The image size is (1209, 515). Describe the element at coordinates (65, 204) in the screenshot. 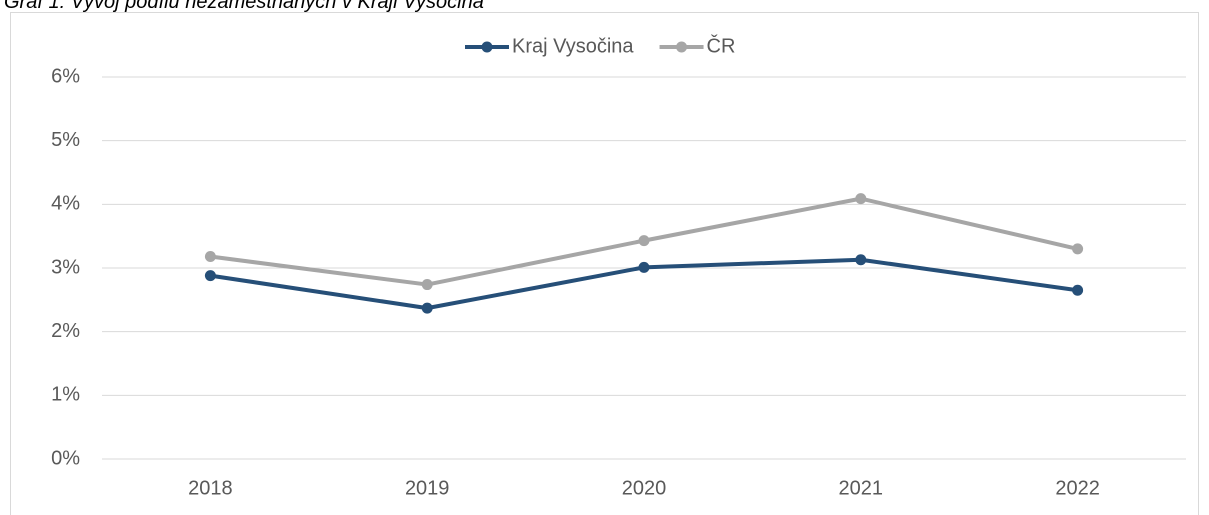

I see `y-tick-label: 4%` at that location.